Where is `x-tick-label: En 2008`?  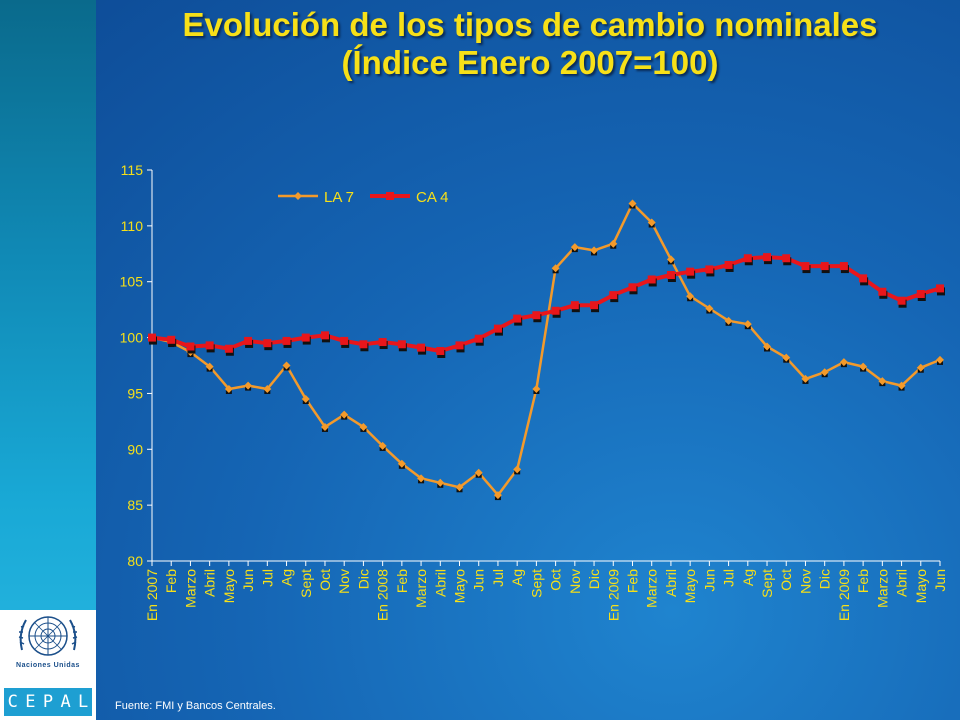
x-tick-label: En 2008 is located at coordinates (383, 595).